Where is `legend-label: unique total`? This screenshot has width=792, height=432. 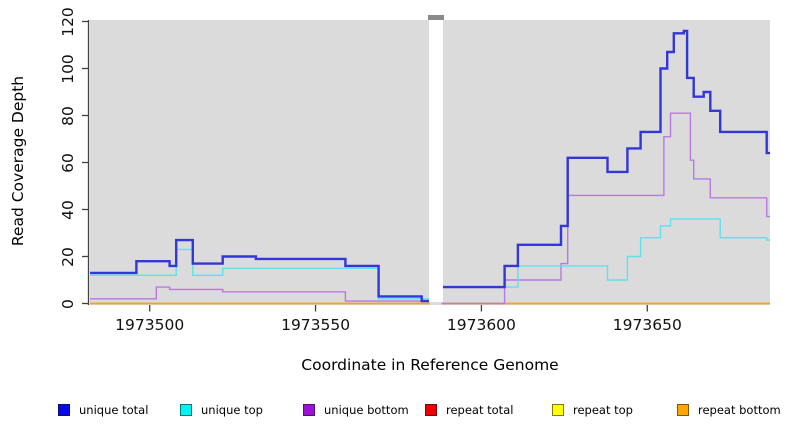
legend-label: unique total is located at coordinates (114, 410).